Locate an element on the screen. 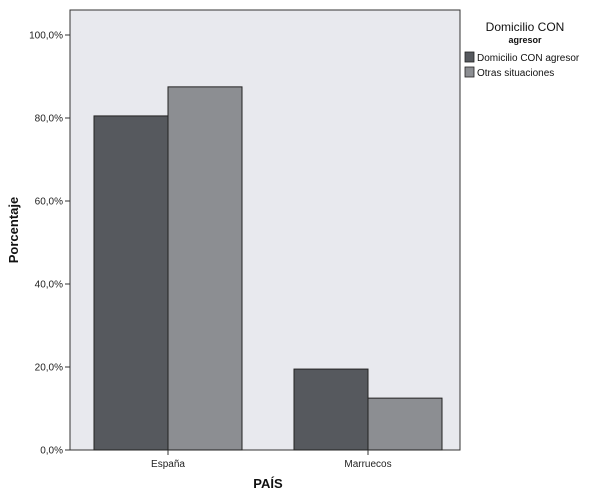 The height and width of the screenshot is (495, 589). y-axis-ticks: 0,0% 20,0% 40,0% 60,0% 80,0% 100,0% is located at coordinates (49, 244).